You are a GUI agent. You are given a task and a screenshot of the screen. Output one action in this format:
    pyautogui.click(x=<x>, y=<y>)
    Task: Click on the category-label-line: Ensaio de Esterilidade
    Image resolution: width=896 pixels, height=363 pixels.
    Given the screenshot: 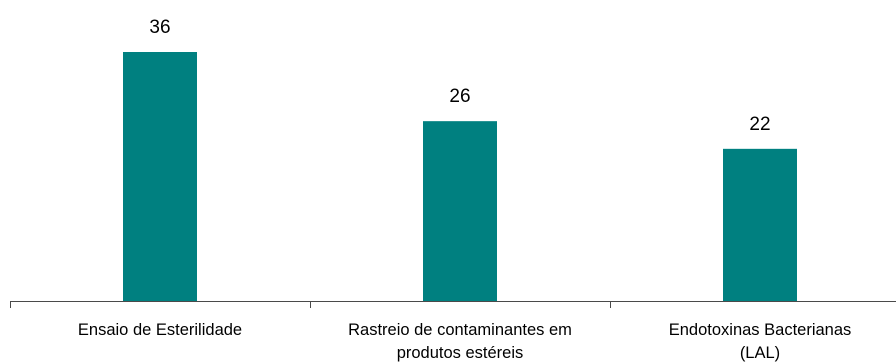 What is the action you would take?
    pyautogui.click(x=160, y=330)
    